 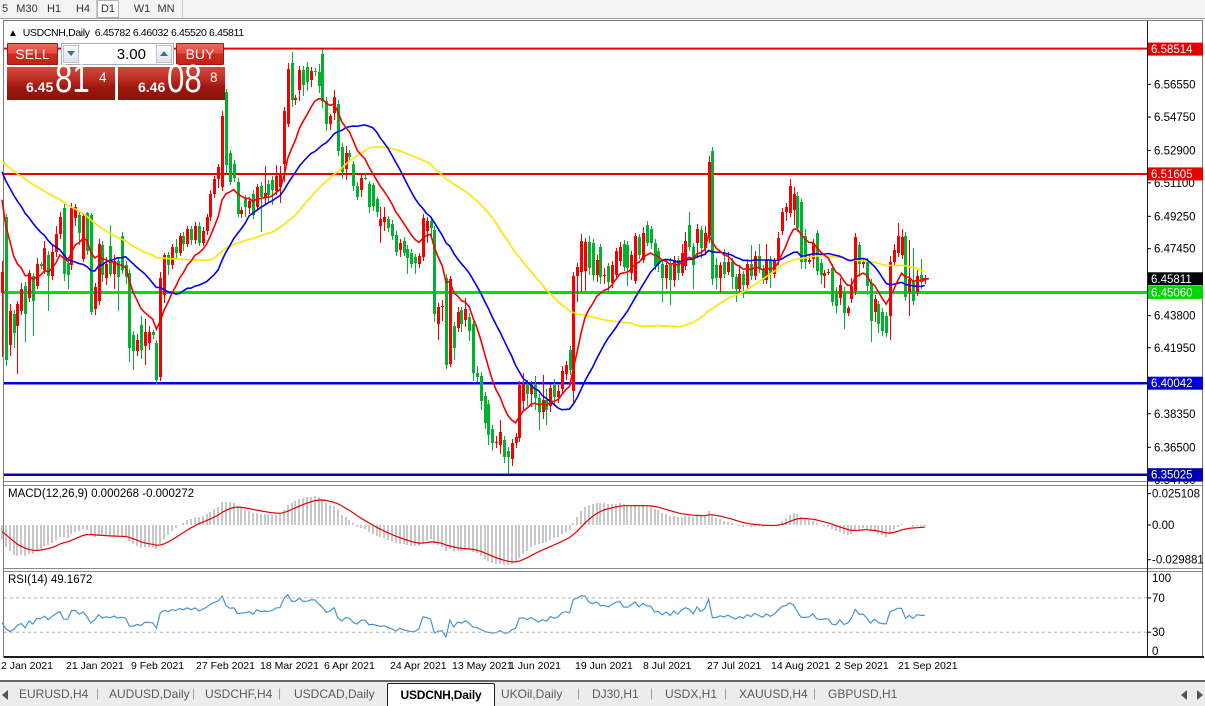 I want to click on svg-text: 27 Jul 2021, so click(x=734, y=666).